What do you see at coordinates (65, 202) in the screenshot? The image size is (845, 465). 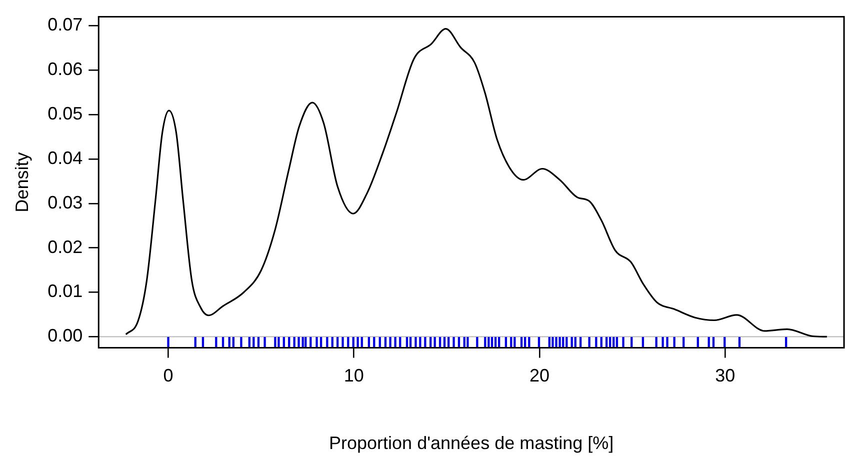 I see `y-tick-label: 0.03` at bounding box center [65, 202].